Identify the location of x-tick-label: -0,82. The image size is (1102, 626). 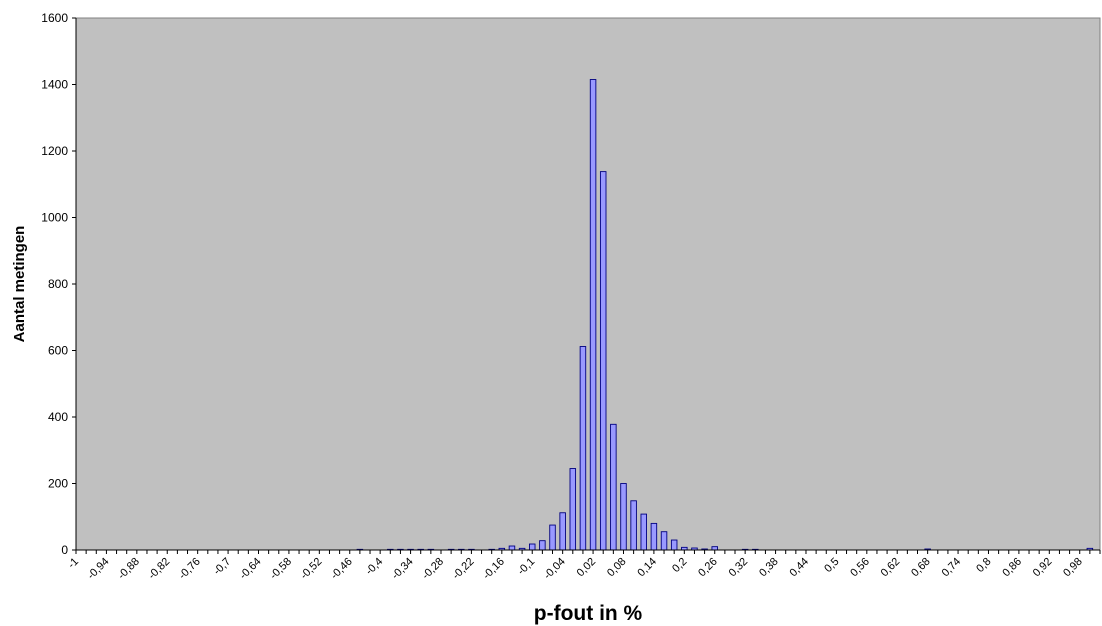
(159, 569).